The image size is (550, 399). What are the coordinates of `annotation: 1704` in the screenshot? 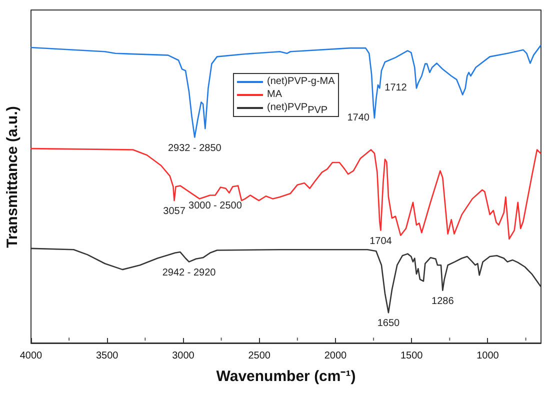 It's located at (381, 241).